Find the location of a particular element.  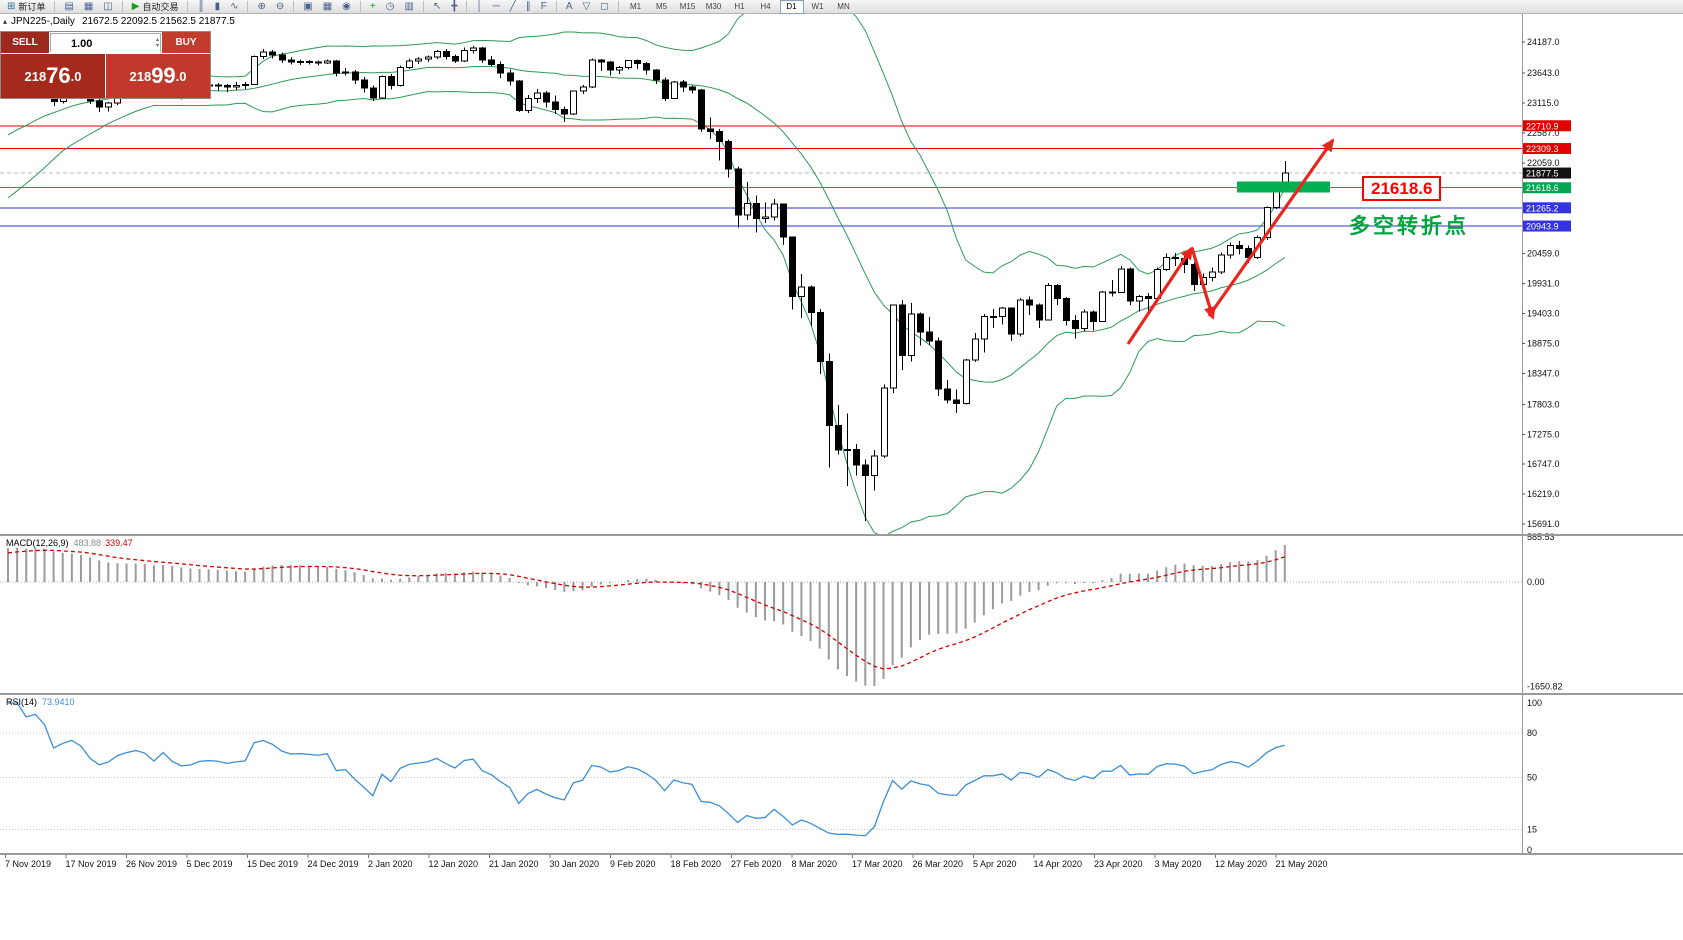

shapes-tool-icon: ◻ is located at coordinates (604, 7).